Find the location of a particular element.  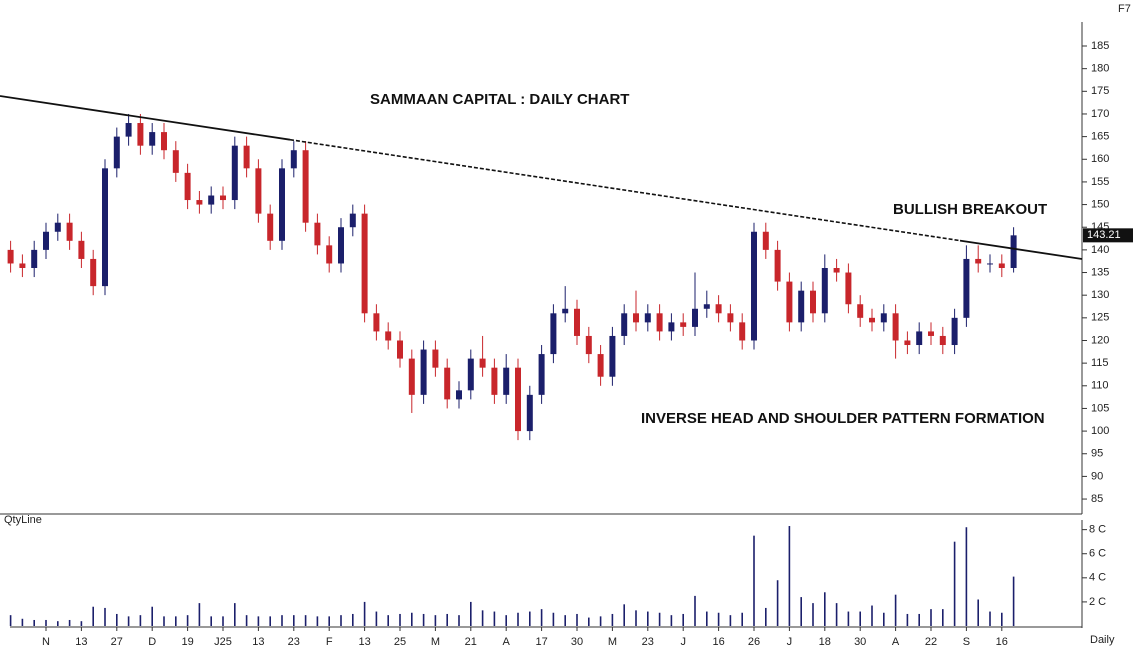

x-tick-label: 27 is located at coordinates (117, 642).